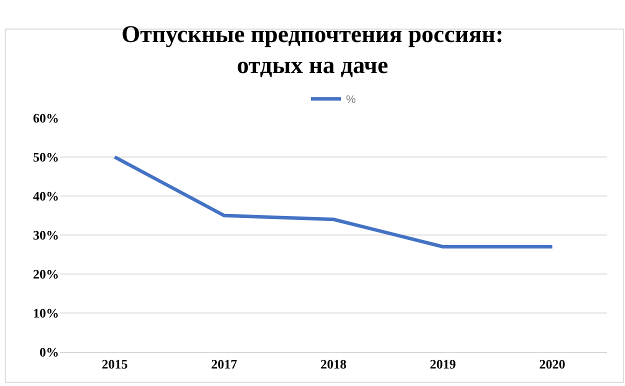 This screenshot has width=625, height=386. Describe the element at coordinates (224, 364) in the screenshot. I see `x-tick-label: 2017` at that location.